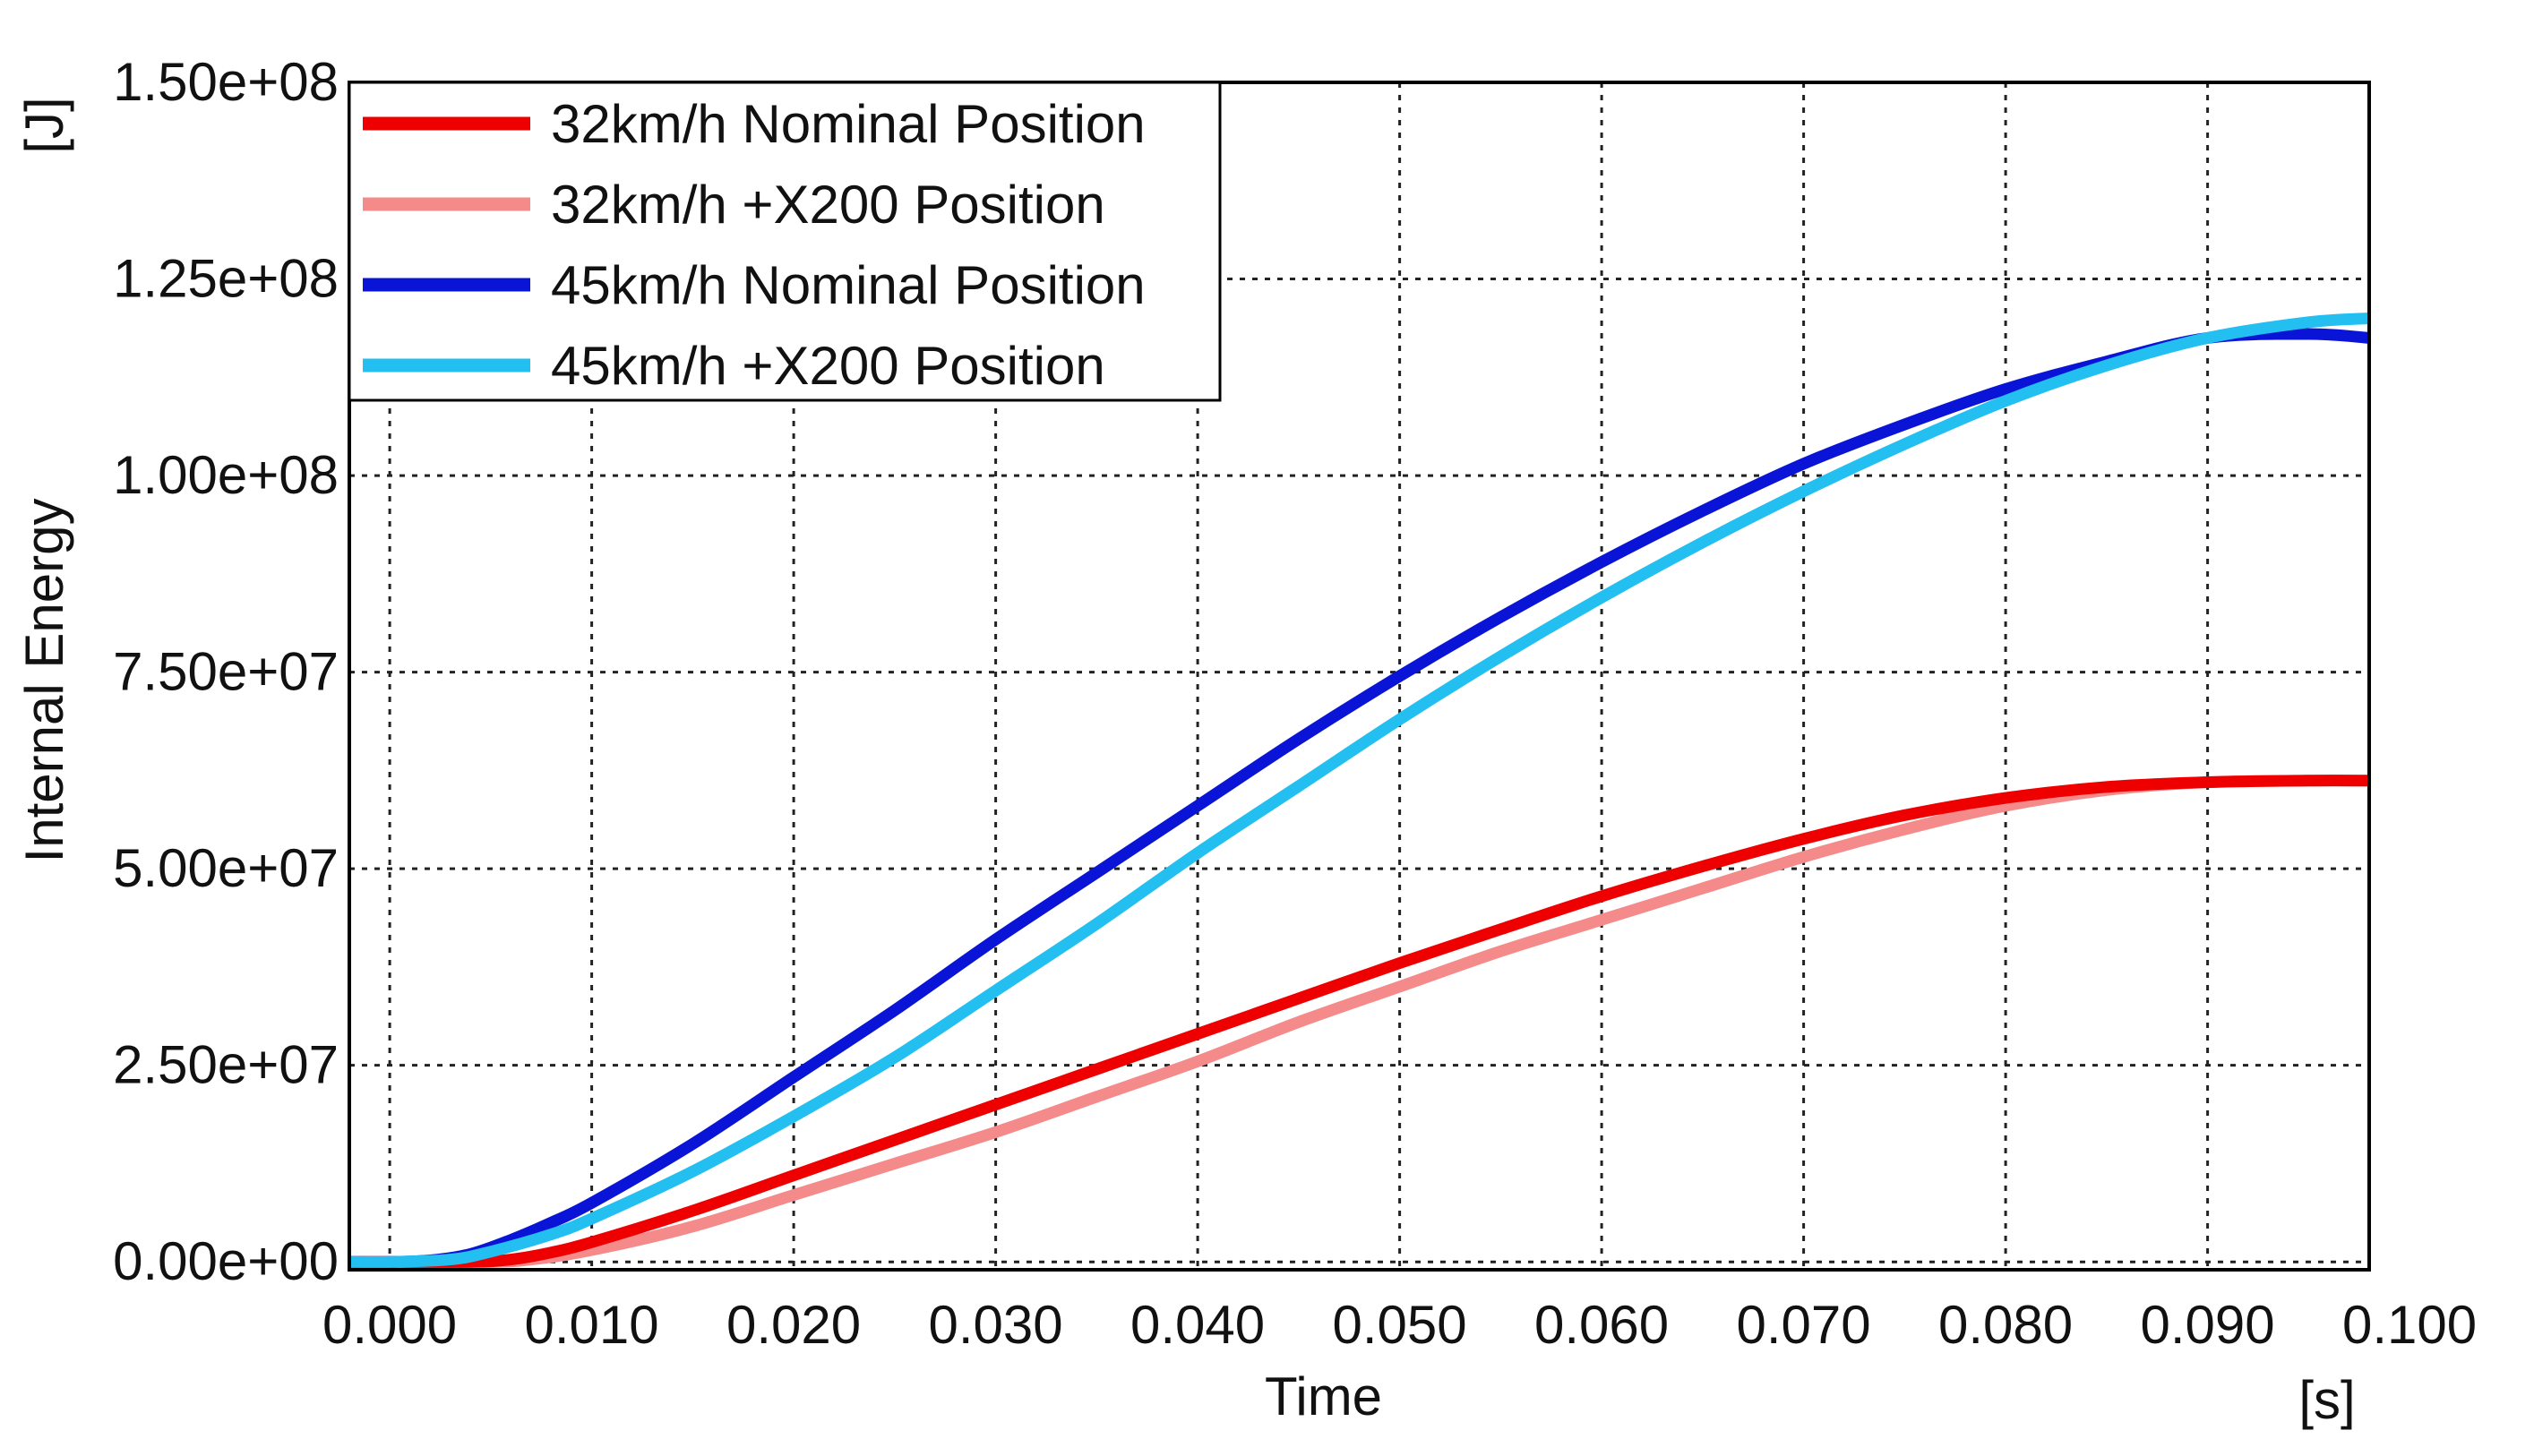  What do you see at coordinates (2409, 1325) in the screenshot?
I see `x-tick-label: 0.100` at bounding box center [2409, 1325].